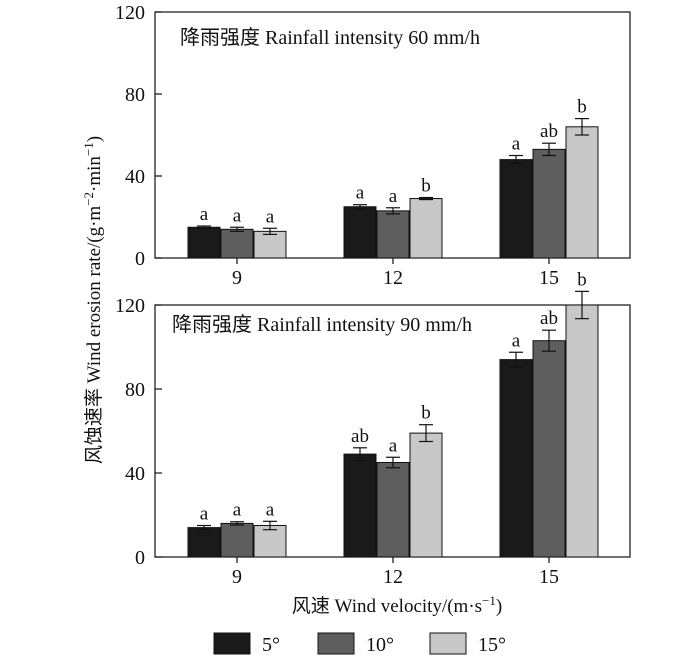 Image resolution: width=700 pixels, height=663 pixels. I want to click on y-axis-title: 风蚀速率 Wind erosion rate/(g·m−2·min−1), so click(93, 300).